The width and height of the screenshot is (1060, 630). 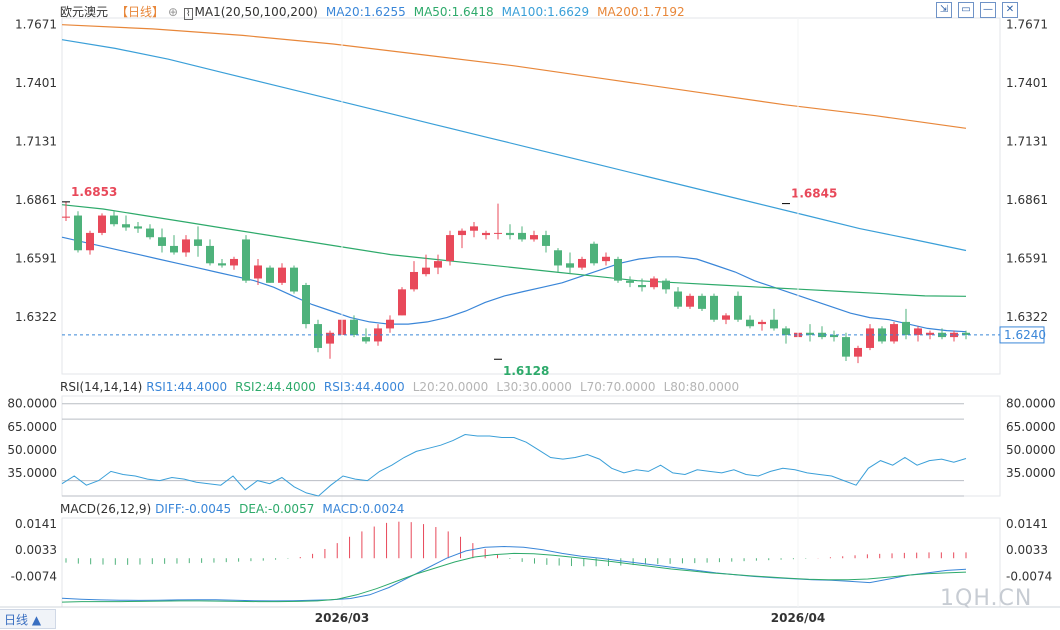 I want to click on ma-label: MA1(20,50,100,200), so click(x=256, y=12).